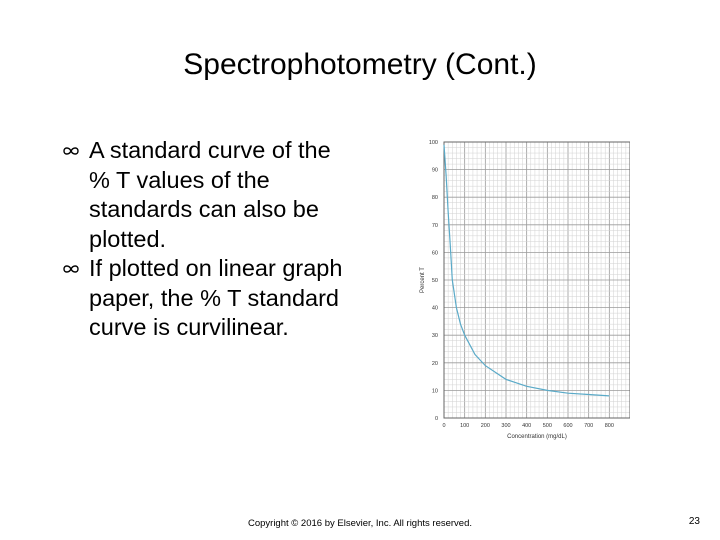  Describe the element at coordinates (435, 364) in the screenshot. I see `y-tick-label: 20` at that location.